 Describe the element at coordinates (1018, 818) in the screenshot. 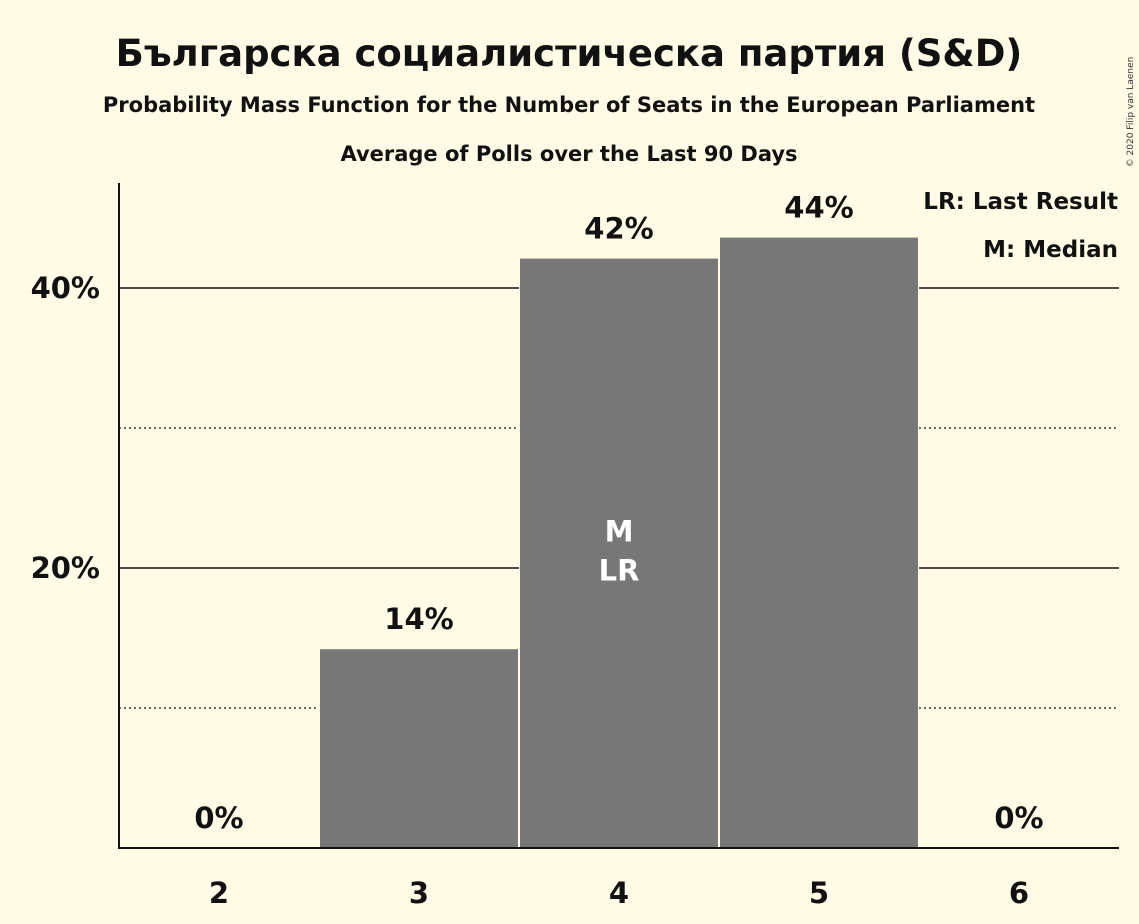

I see `value-label-6: 0%` at that location.